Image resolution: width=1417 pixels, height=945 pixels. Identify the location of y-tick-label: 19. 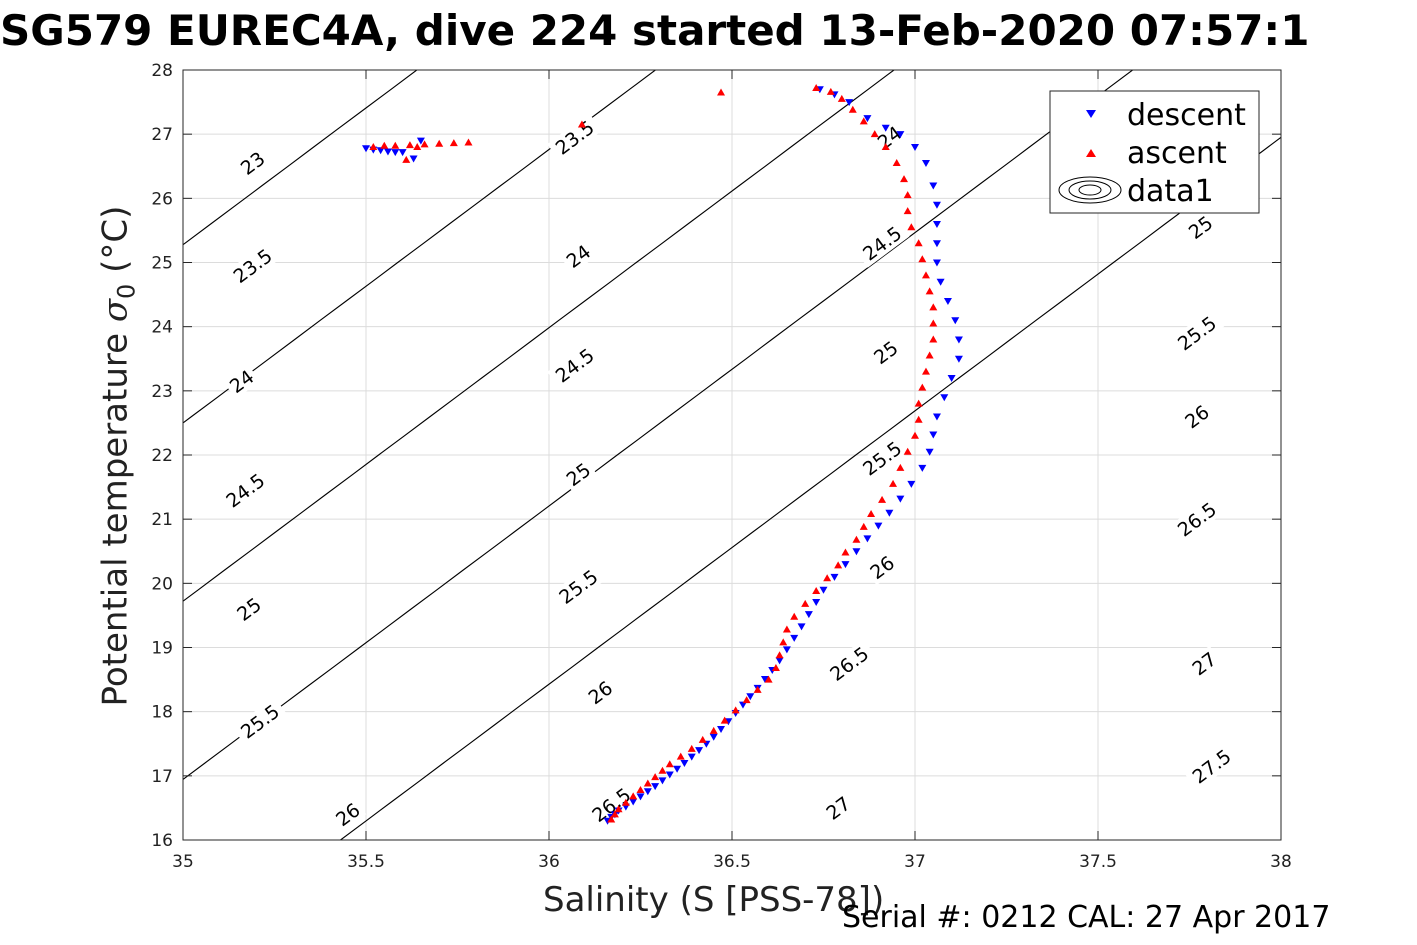
(162, 649).